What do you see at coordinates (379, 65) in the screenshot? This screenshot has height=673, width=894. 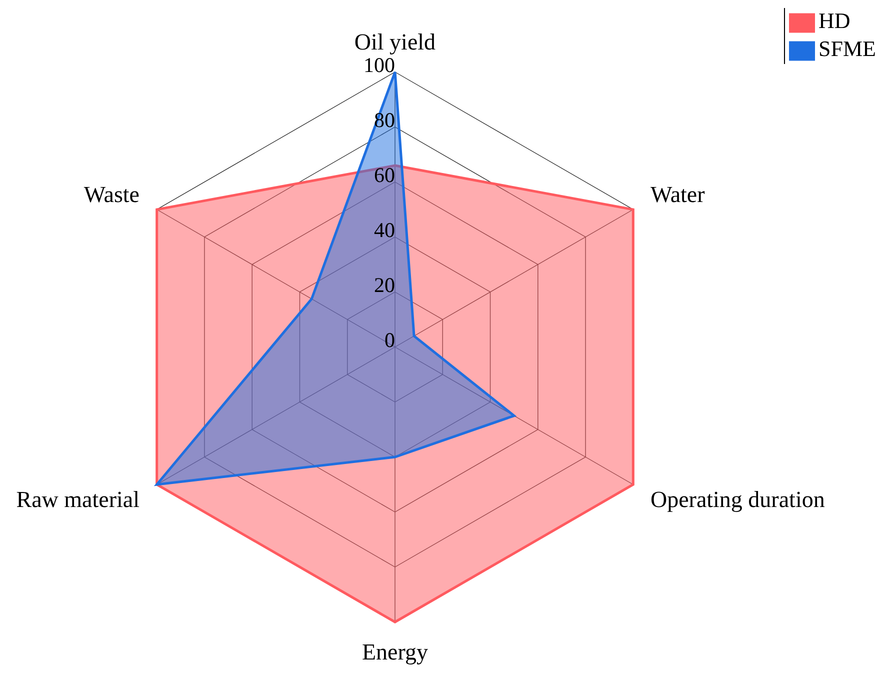 I see `y-tick-label: 100` at bounding box center [379, 65].